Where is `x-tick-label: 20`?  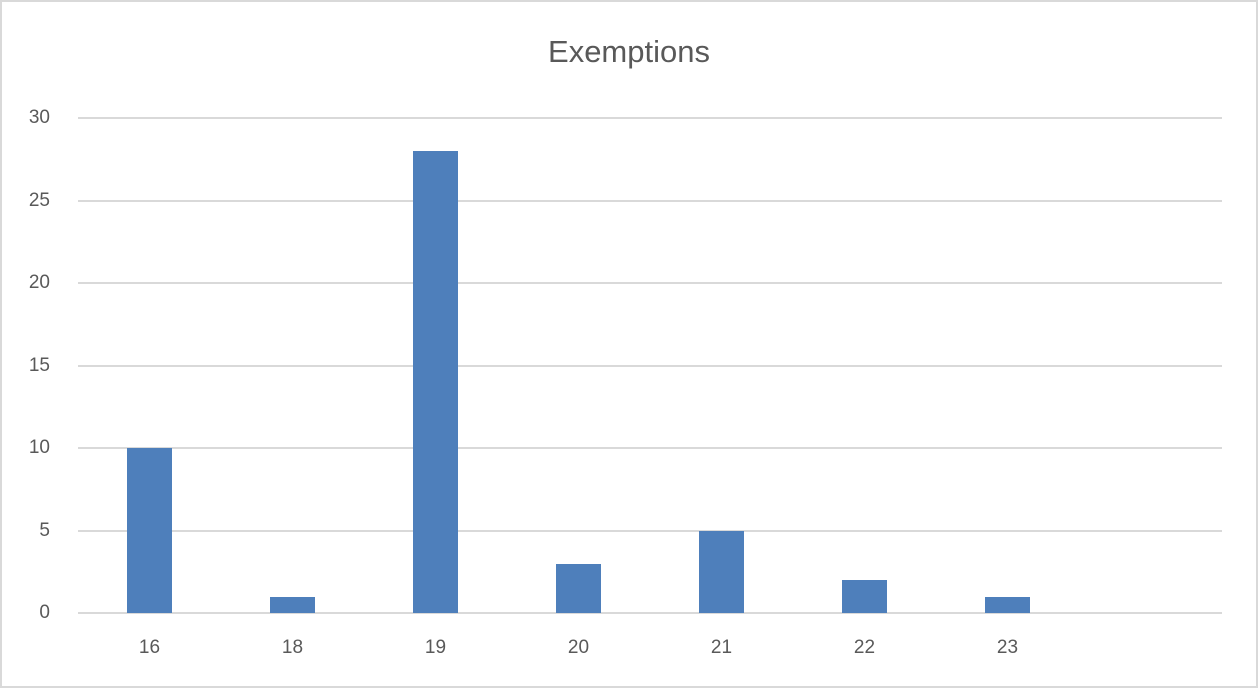 x-tick-label: 20 is located at coordinates (578, 647).